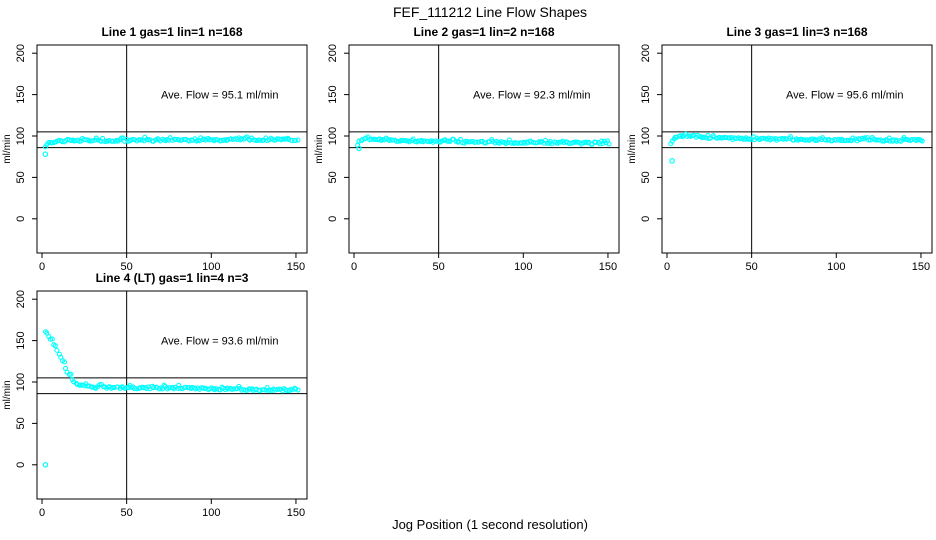  Describe the element at coordinates (219, 342) in the screenshot. I see `ave-flow-annotation: Ave. Flow = 93.6 ml/min` at that location.